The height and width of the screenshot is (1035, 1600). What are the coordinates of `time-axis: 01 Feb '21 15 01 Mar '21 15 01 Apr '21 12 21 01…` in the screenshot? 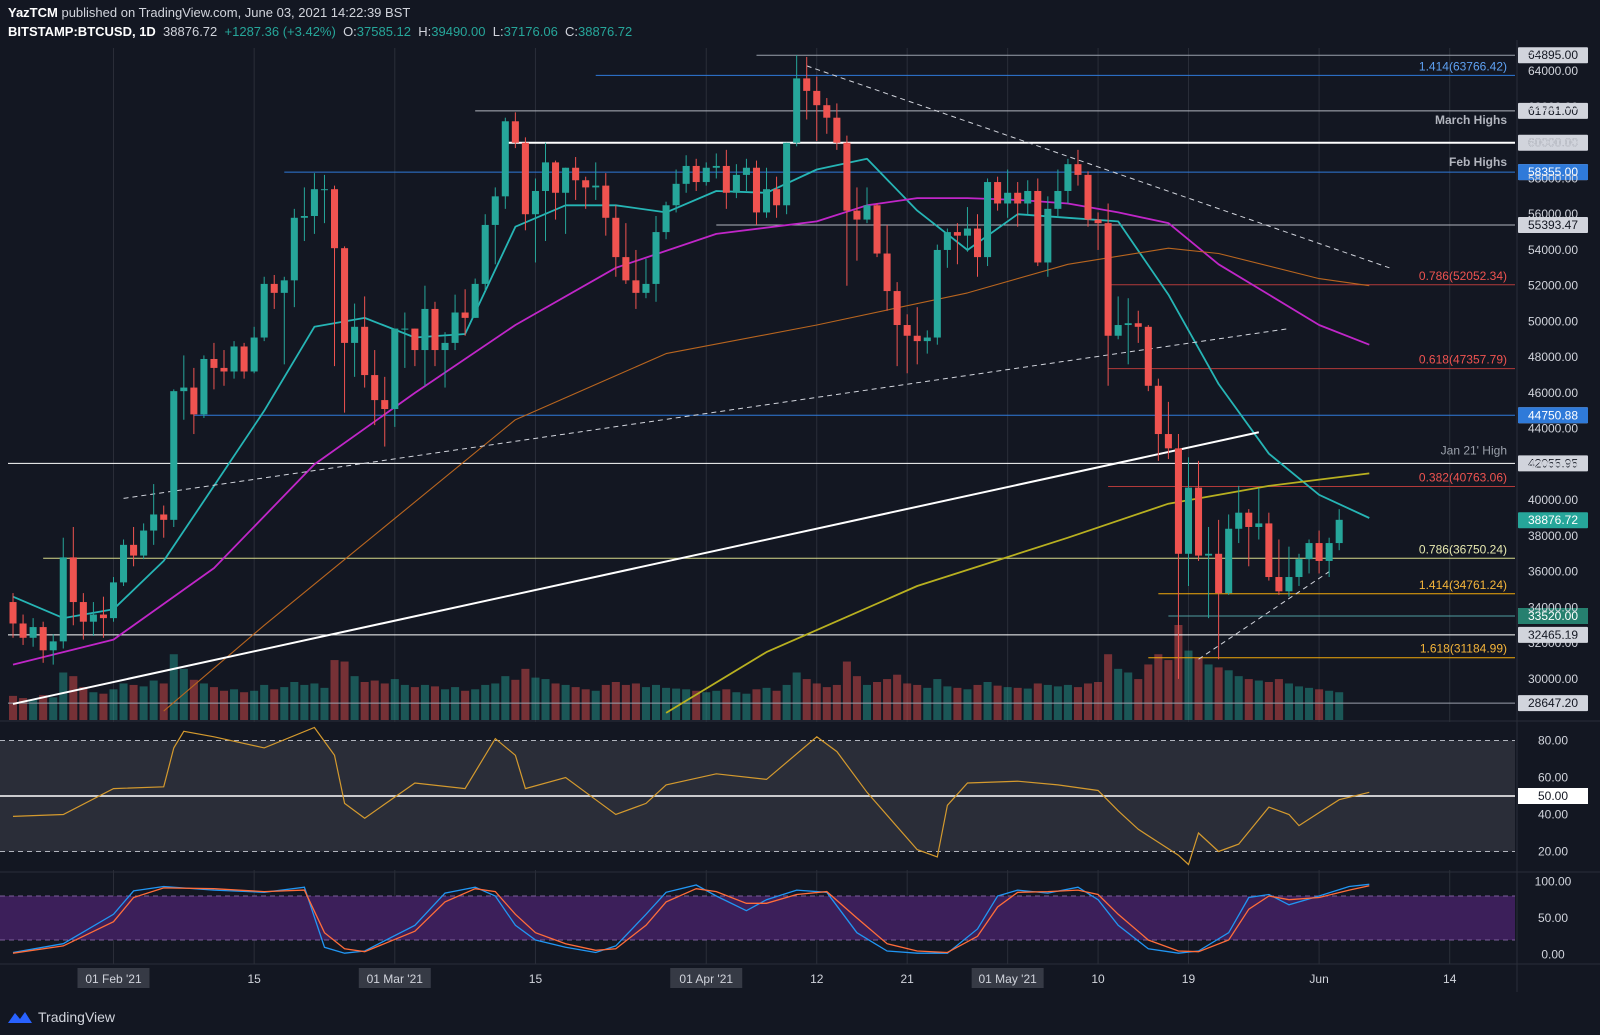 It's located at (767, 978).